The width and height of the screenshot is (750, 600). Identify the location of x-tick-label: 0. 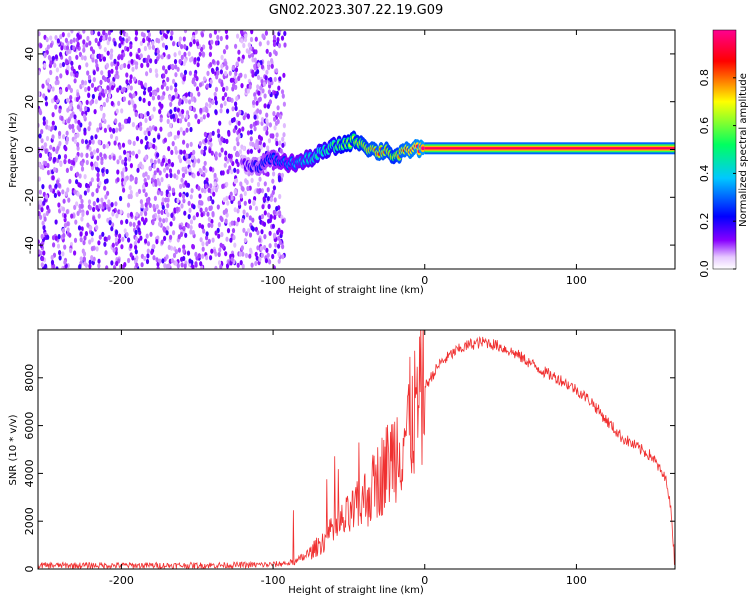
(424, 280).